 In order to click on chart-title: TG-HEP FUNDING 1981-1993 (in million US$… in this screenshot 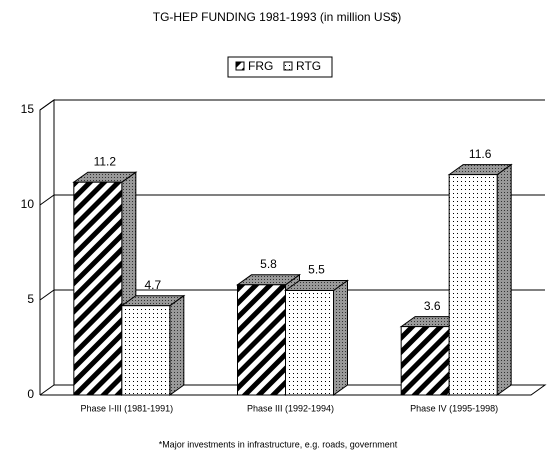, I will do `click(277, 17)`.